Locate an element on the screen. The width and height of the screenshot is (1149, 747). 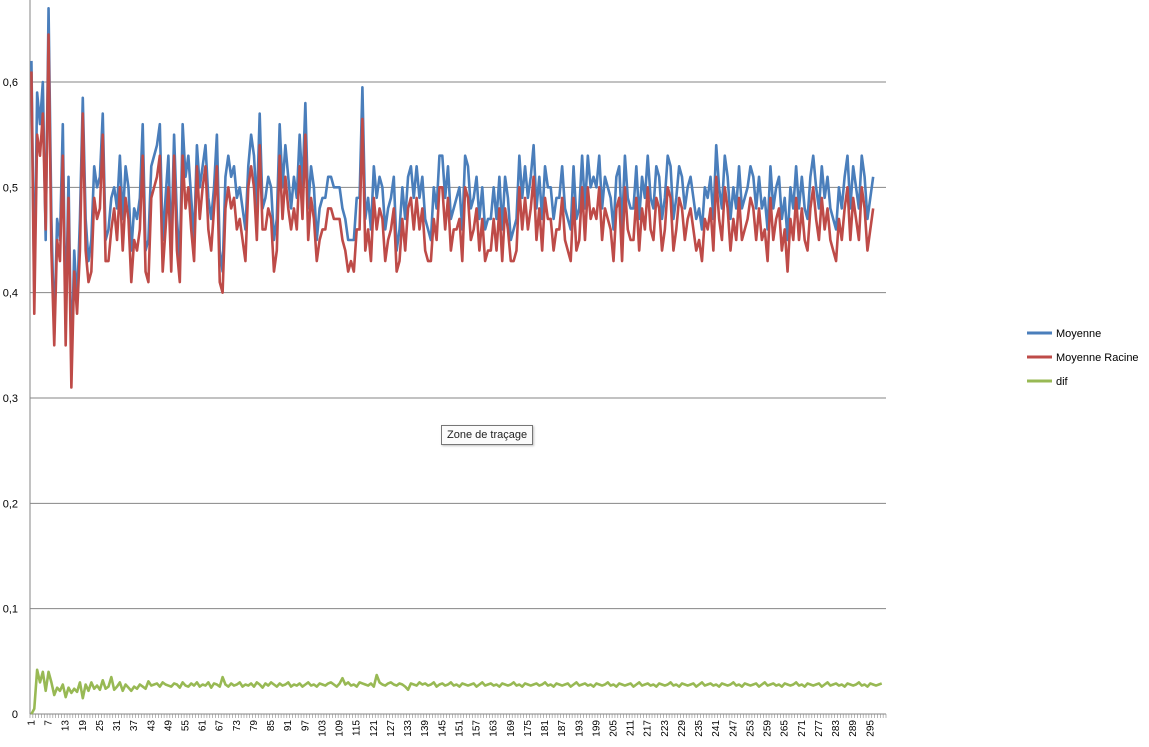
x-tick-label: 133 is located at coordinates (408, 728).